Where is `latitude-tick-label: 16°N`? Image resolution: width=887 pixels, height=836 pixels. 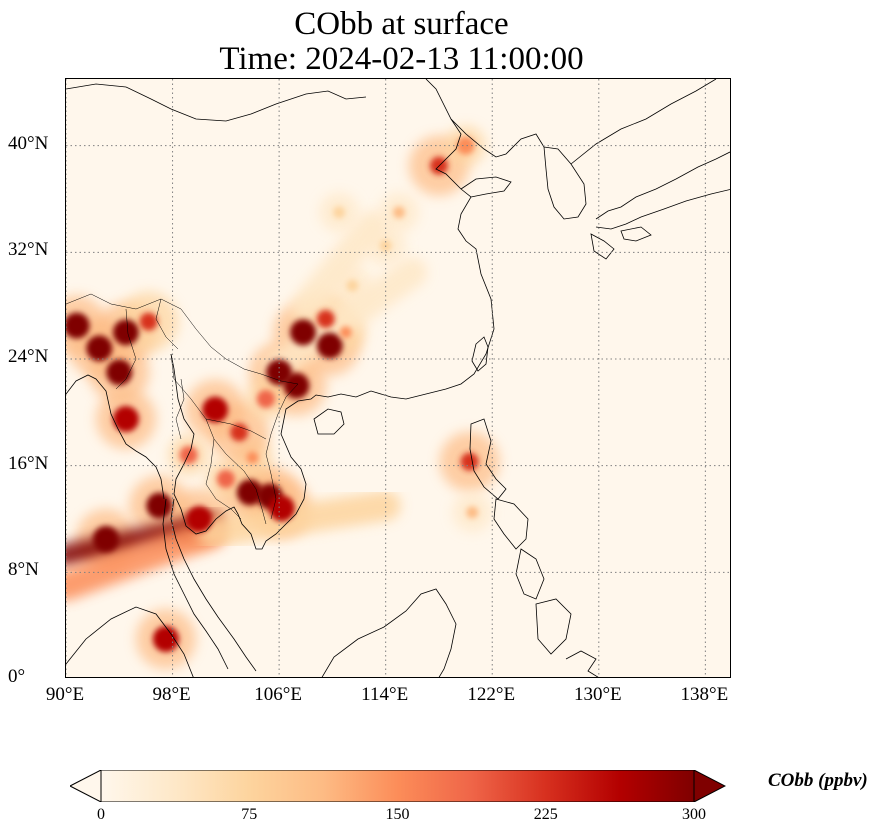 latitude-tick-label: 16°N is located at coordinates (28, 463).